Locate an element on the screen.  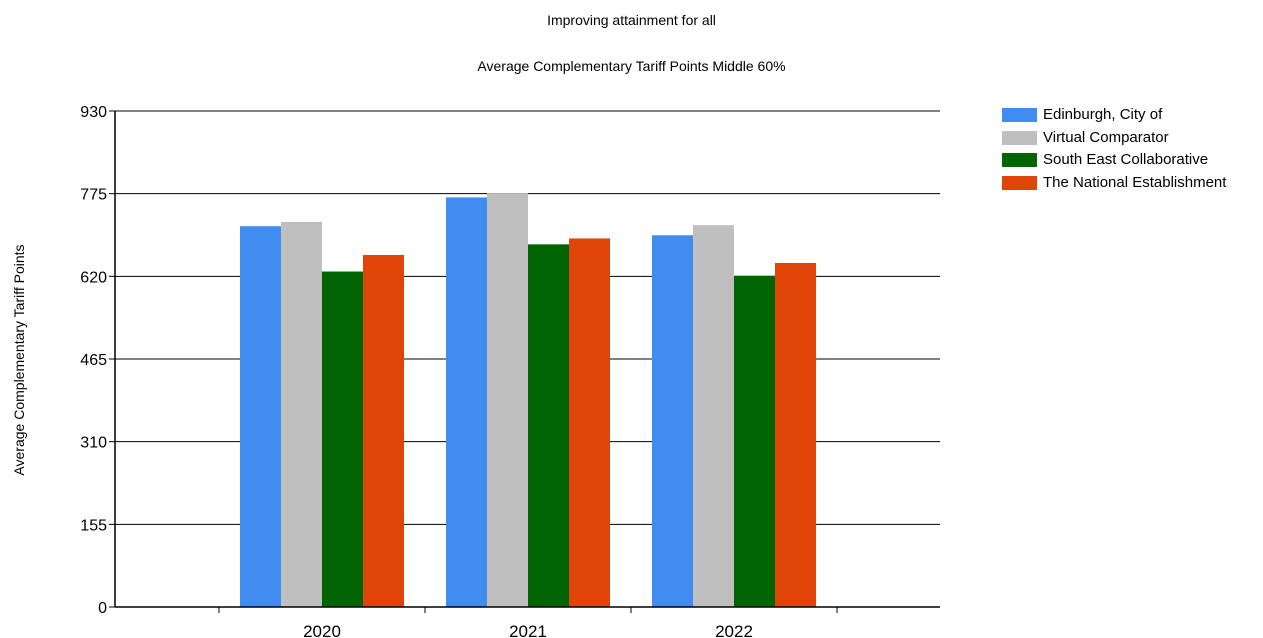
x-tick-label: 2021 is located at coordinates (528, 630).